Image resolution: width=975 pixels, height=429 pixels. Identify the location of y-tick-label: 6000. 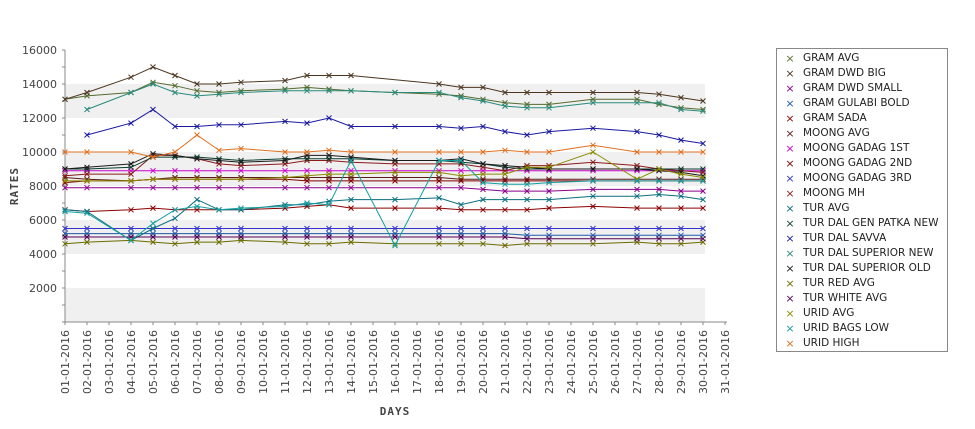
(43, 220).